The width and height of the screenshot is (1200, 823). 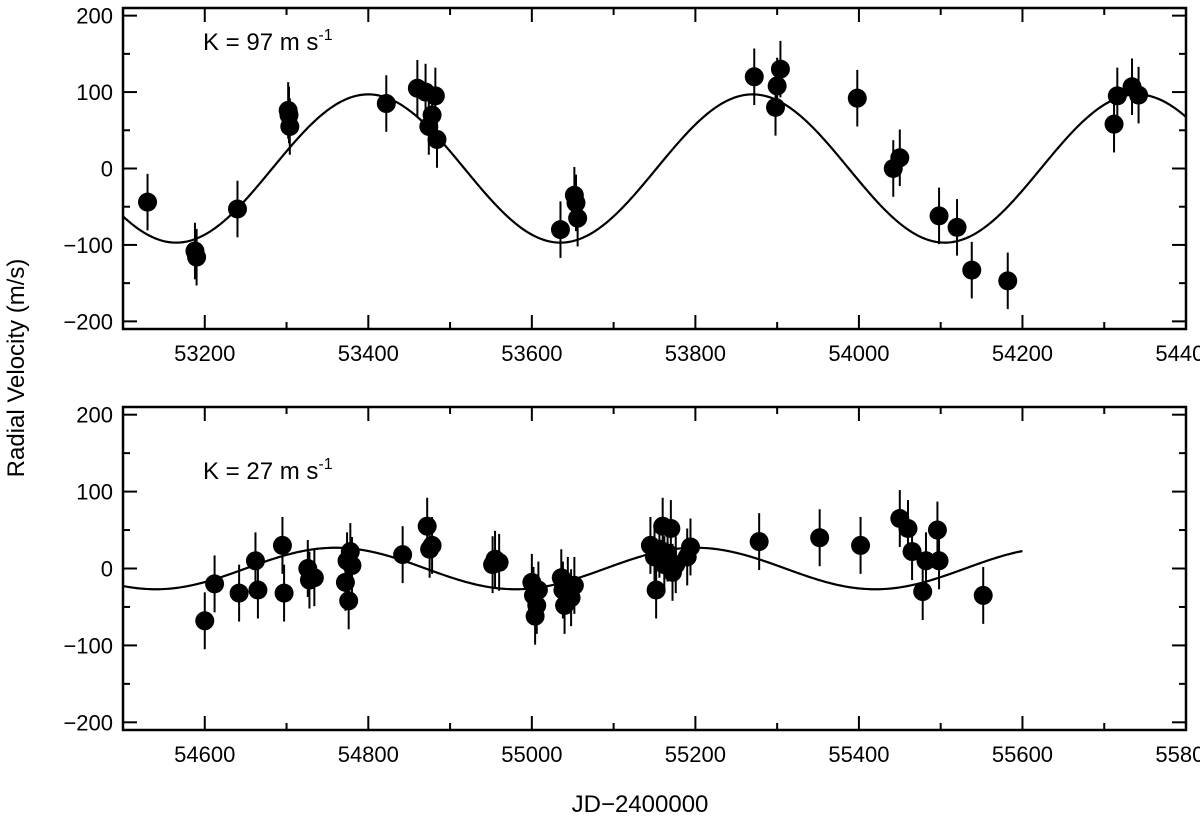 I want to click on x-tick-label: 54000, so click(x=858, y=353).